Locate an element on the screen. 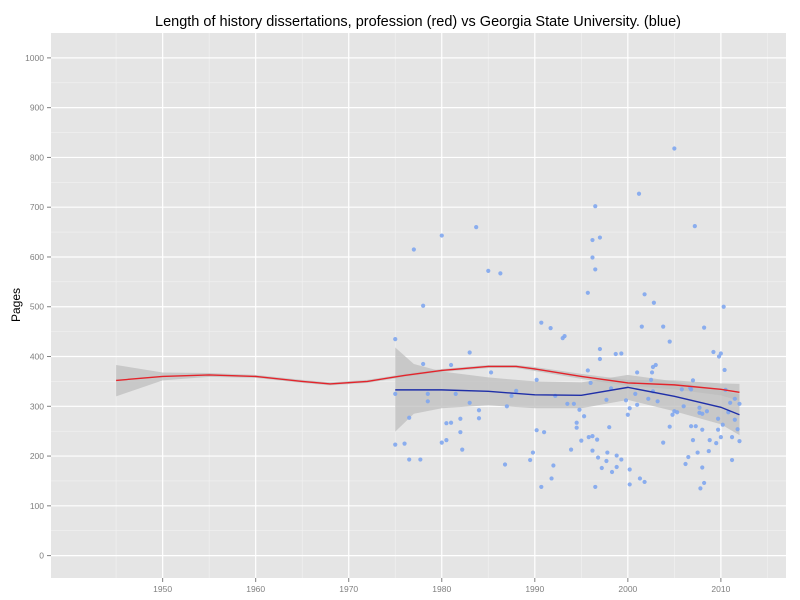  x-tick-label: 2010 is located at coordinates (720, 589).